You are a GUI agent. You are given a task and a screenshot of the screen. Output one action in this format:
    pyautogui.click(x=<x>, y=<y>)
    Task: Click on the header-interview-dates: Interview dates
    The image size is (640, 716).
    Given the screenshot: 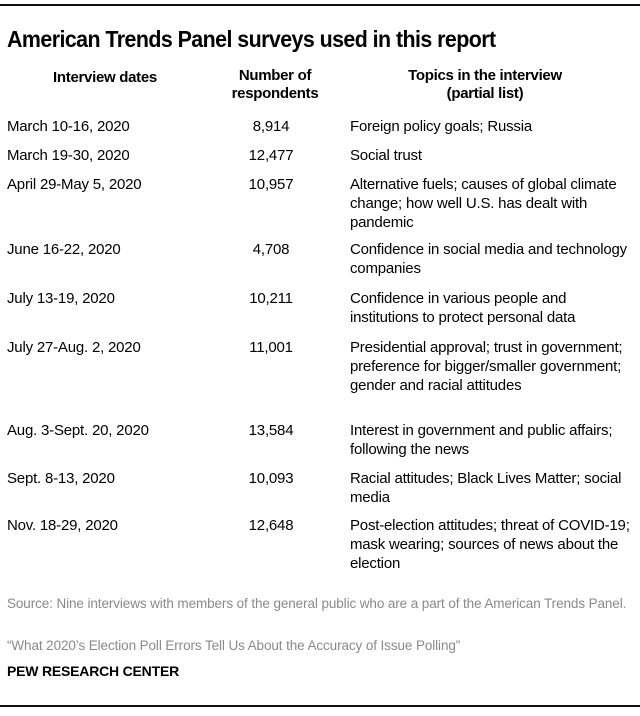 What is the action you would take?
    pyautogui.click(x=105, y=77)
    